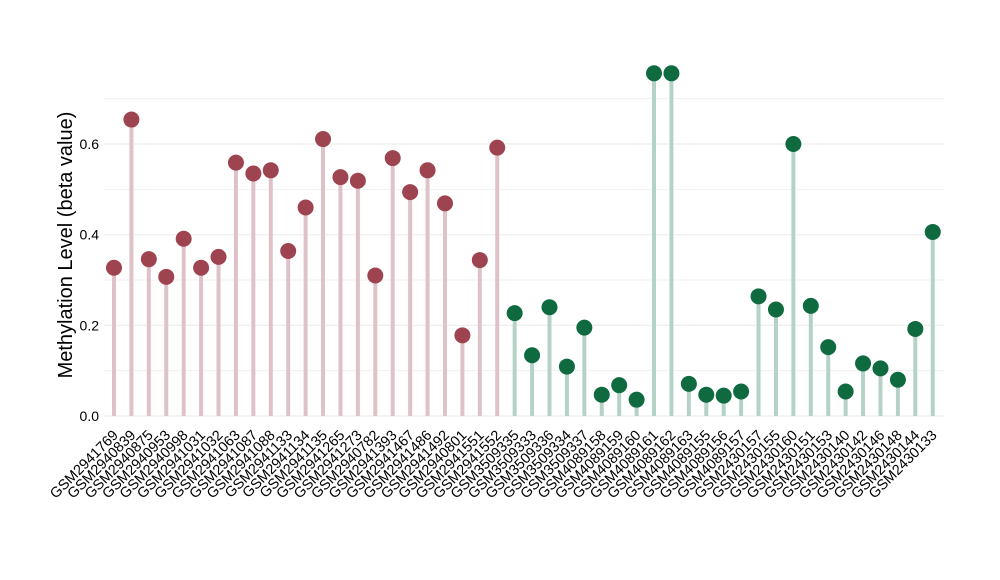  What do you see at coordinates (90, 235) in the screenshot?
I see `y-tick-label: 0.4` at bounding box center [90, 235].